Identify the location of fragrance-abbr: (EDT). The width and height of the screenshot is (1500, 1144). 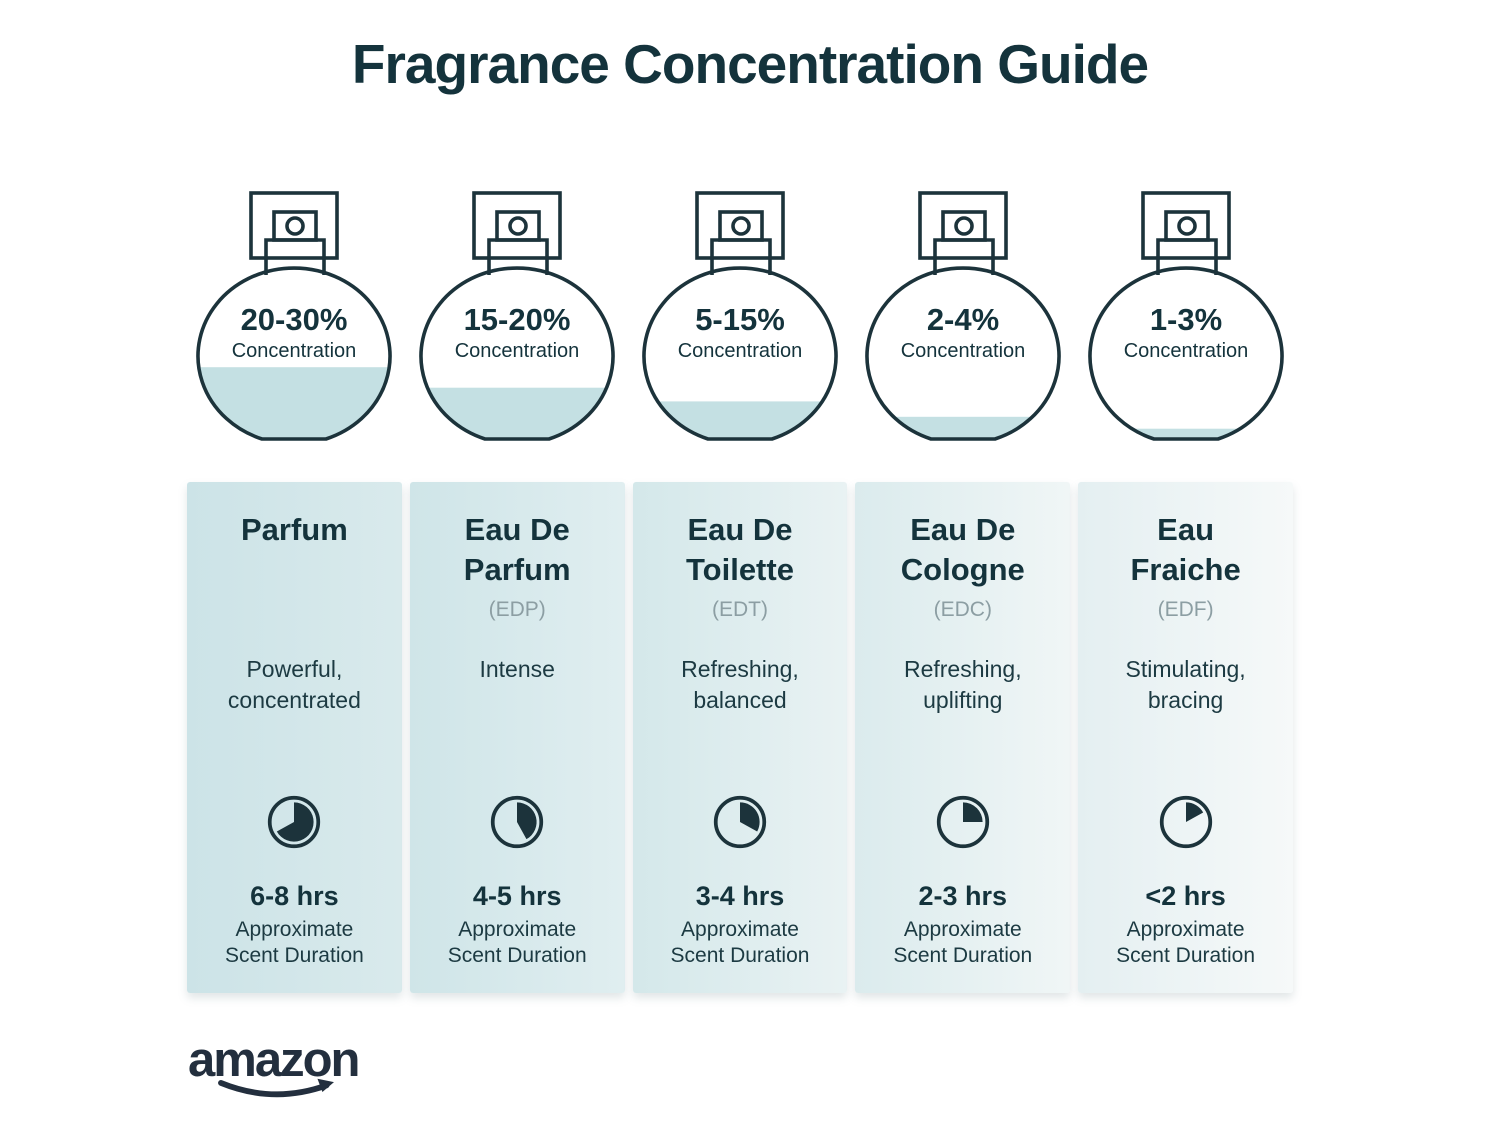
(739, 609).